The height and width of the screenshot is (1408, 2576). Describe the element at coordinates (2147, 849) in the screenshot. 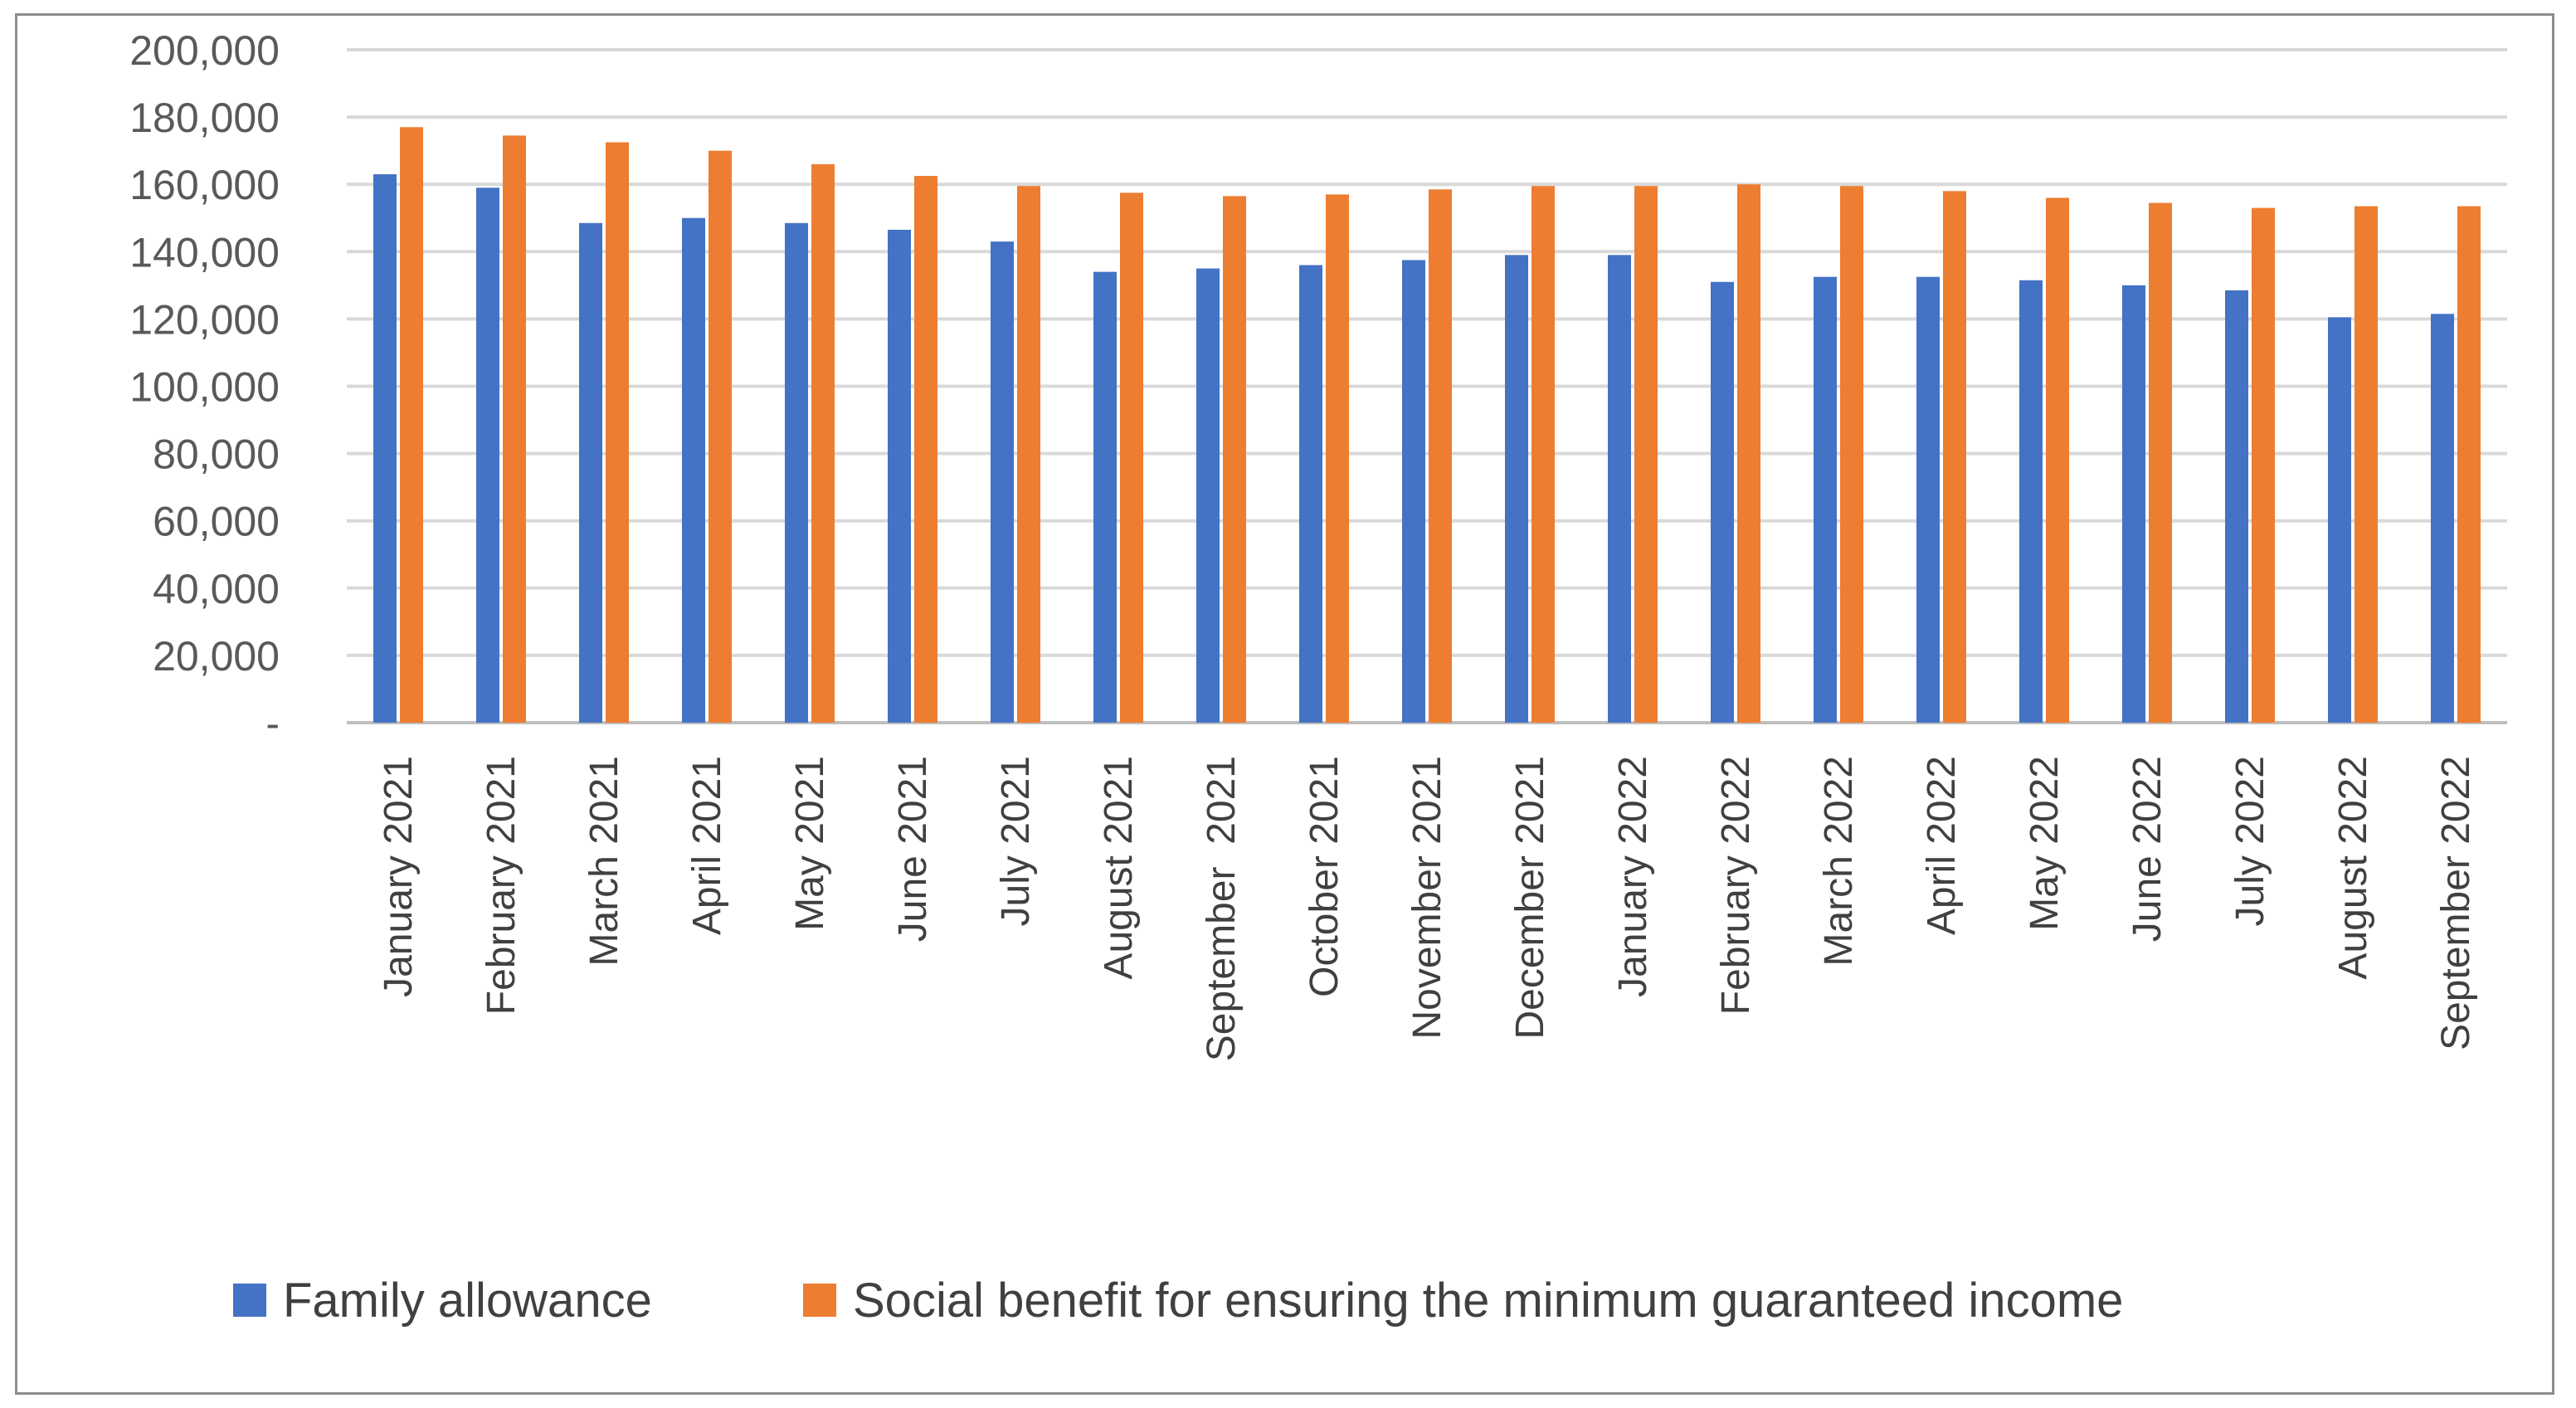

I see `x-tick-label: June 2022` at that location.